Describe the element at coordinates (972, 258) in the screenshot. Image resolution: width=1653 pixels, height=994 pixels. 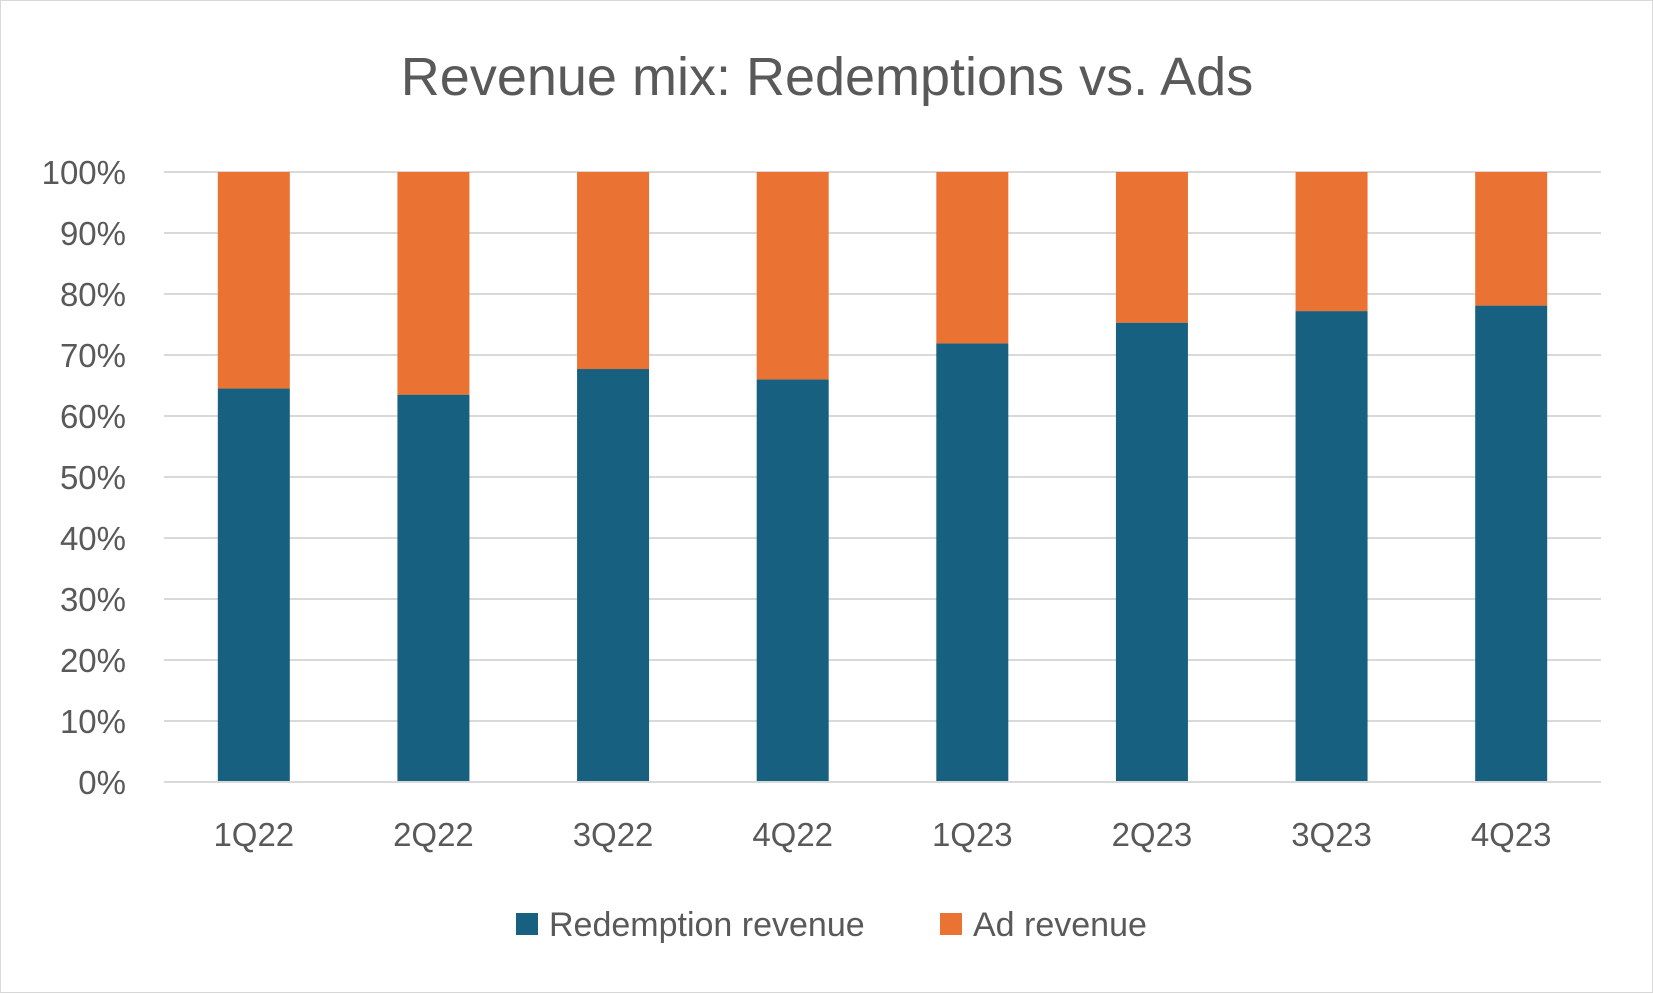
I see `bar-ad-1Q23` at that location.